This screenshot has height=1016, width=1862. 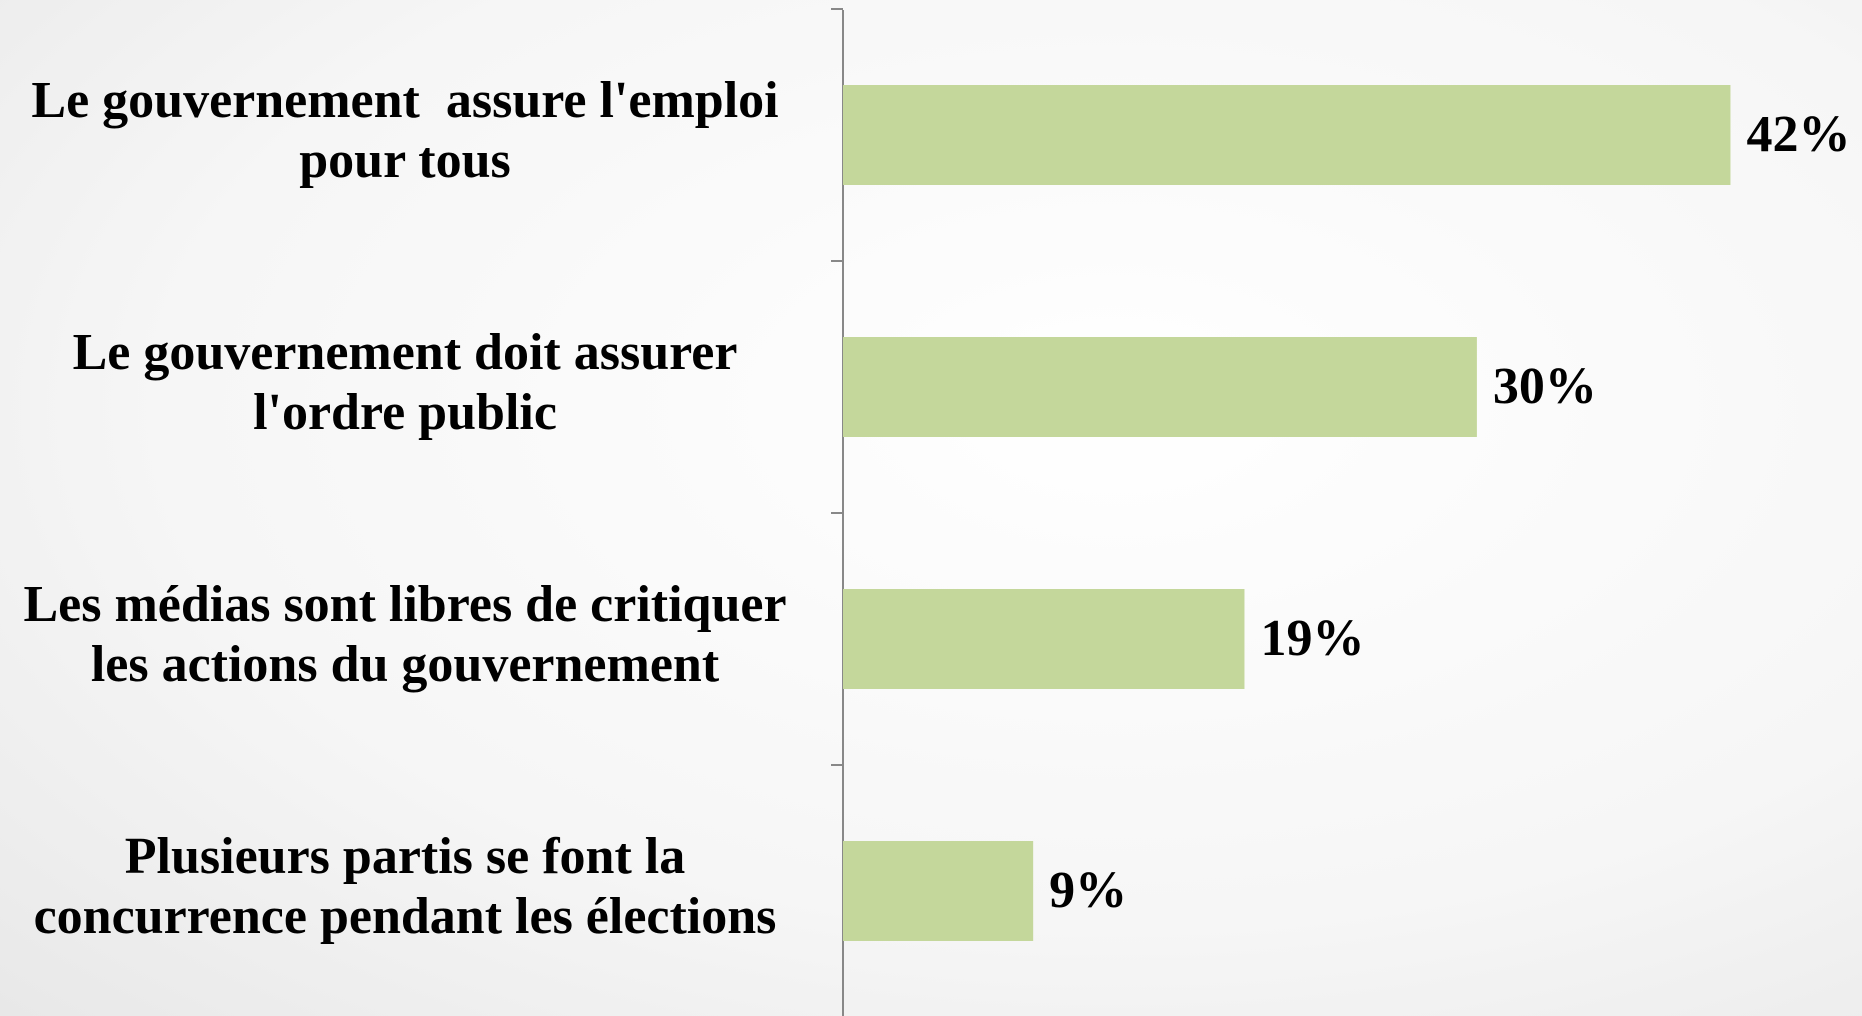 What do you see at coordinates (405, 856) in the screenshot?
I see `category-label-line: Plusieurs partis se font la` at bounding box center [405, 856].